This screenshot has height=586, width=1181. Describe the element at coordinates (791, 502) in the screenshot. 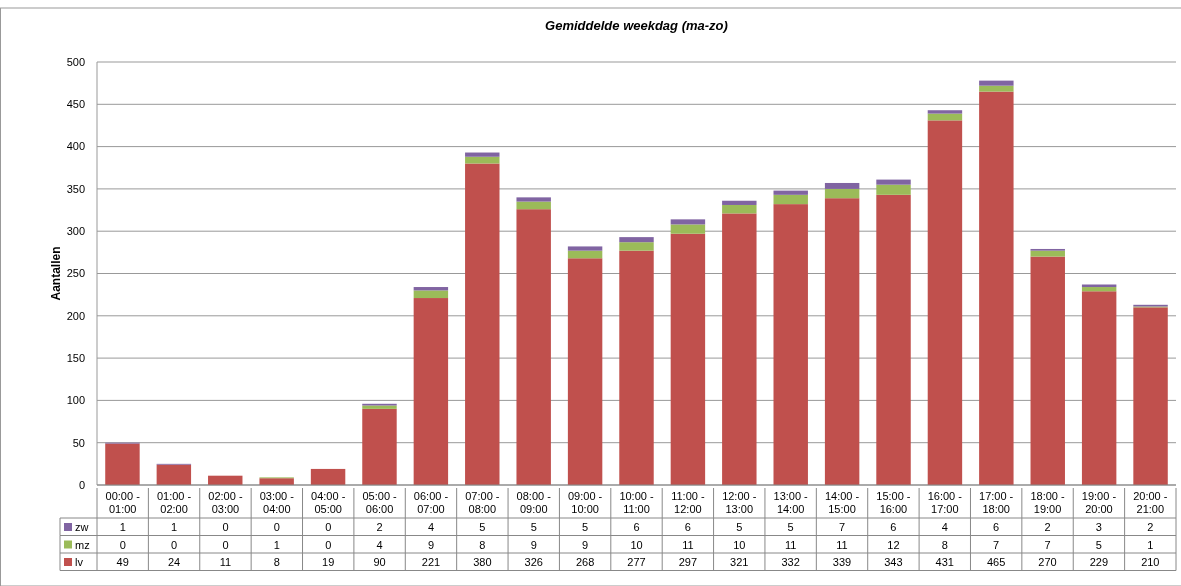

I see `x-tick-label: 13:00 - 14:00` at that location.